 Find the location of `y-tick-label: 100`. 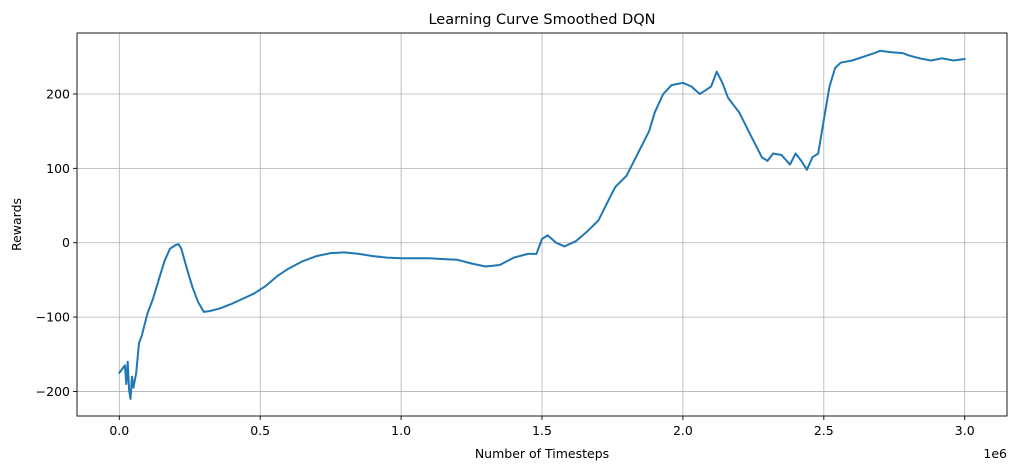

y-tick-label: 100 is located at coordinates (58, 168).